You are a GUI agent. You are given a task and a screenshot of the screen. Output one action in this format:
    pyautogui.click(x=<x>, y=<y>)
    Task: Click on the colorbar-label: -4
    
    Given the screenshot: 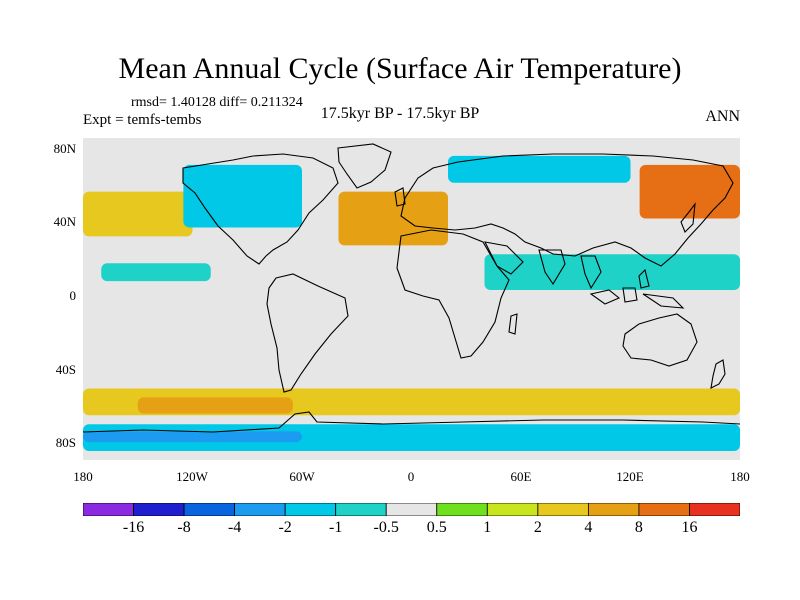 What is the action you would take?
    pyautogui.click(x=234, y=527)
    